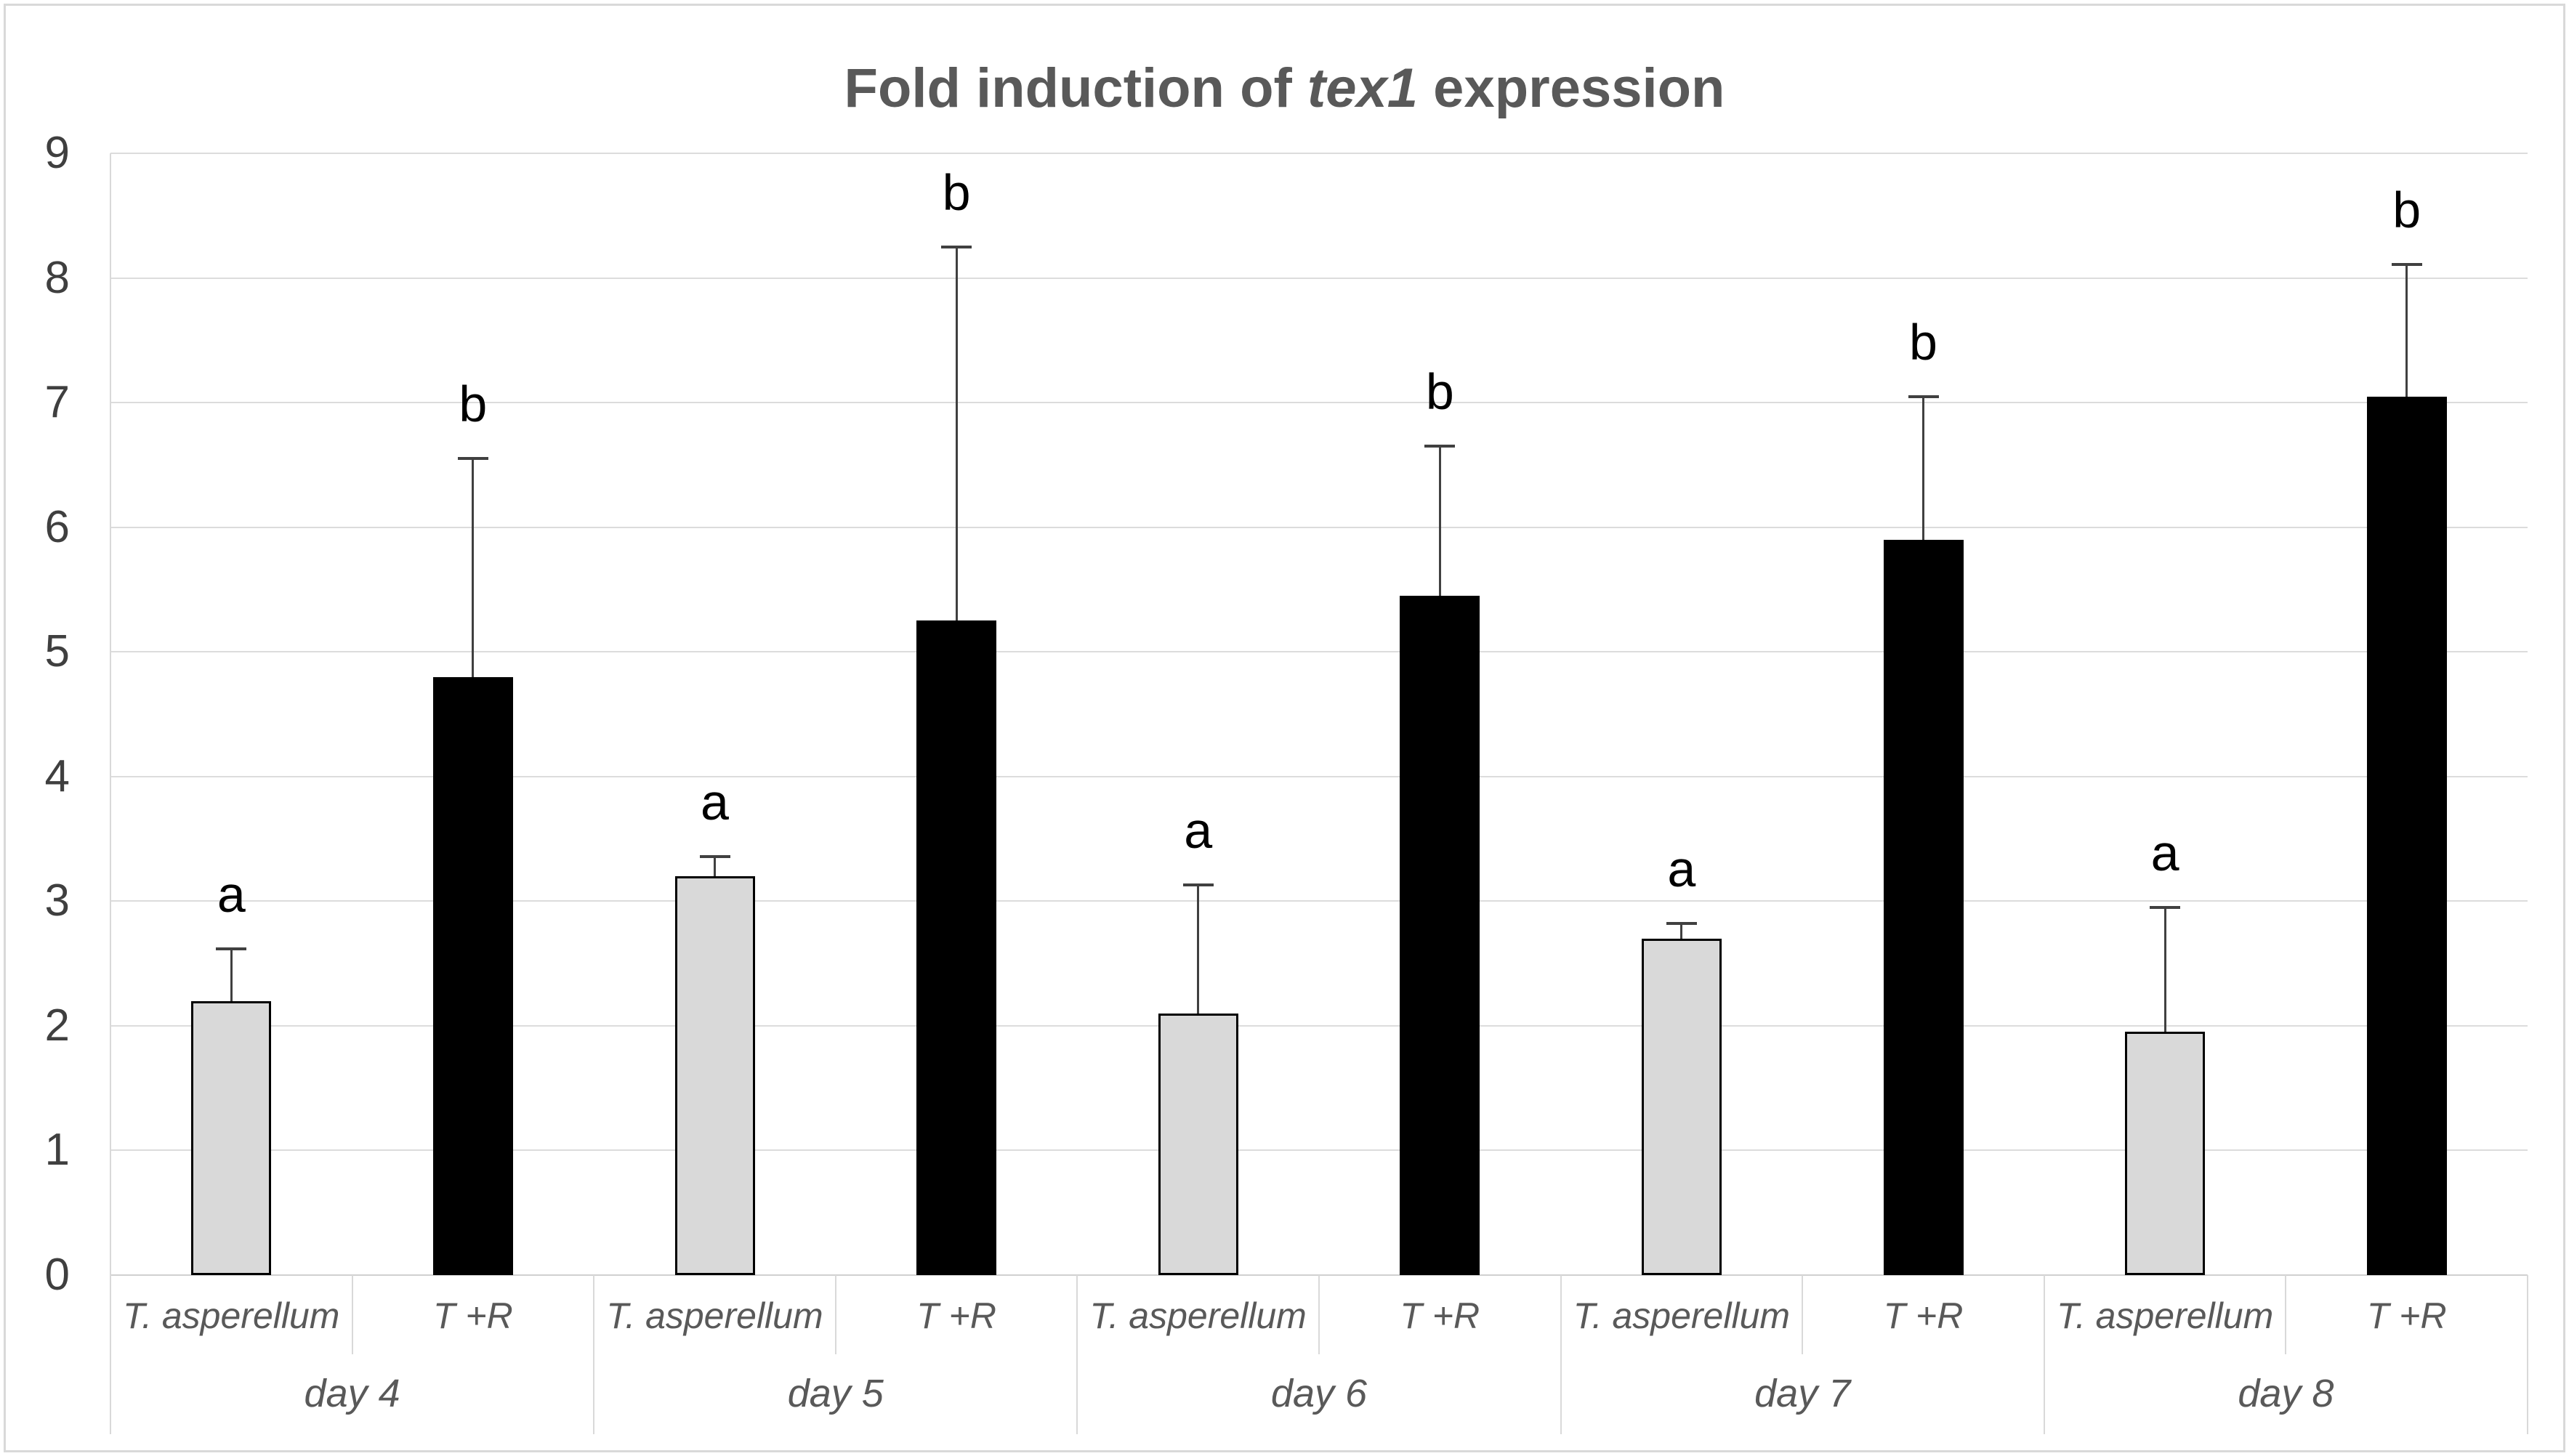 The image size is (2569, 1456). What do you see at coordinates (57, 1025) in the screenshot?
I see `y-tick-label: 2` at bounding box center [57, 1025].